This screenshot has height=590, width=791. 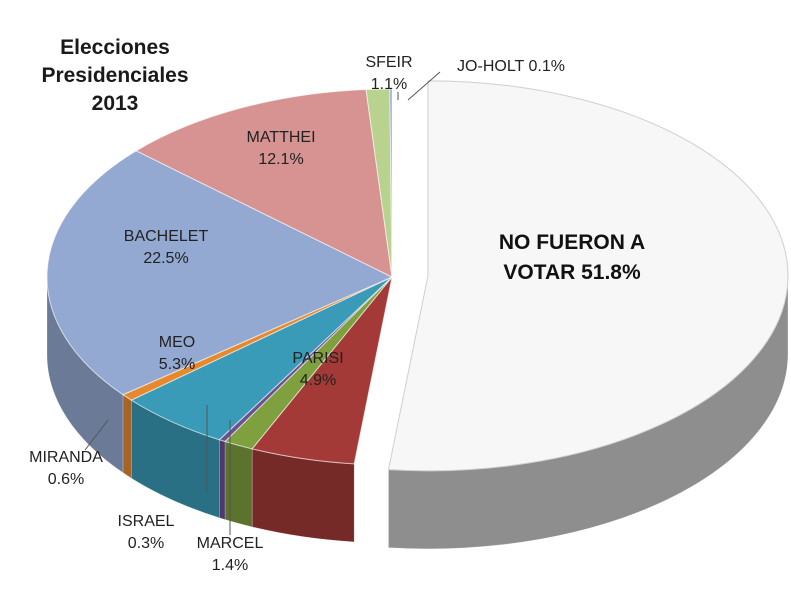 What do you see at coordinates (146, 543) in the screenshot?
I see `slice-value-israel: 0.3%` at bounding box center [146, 543].